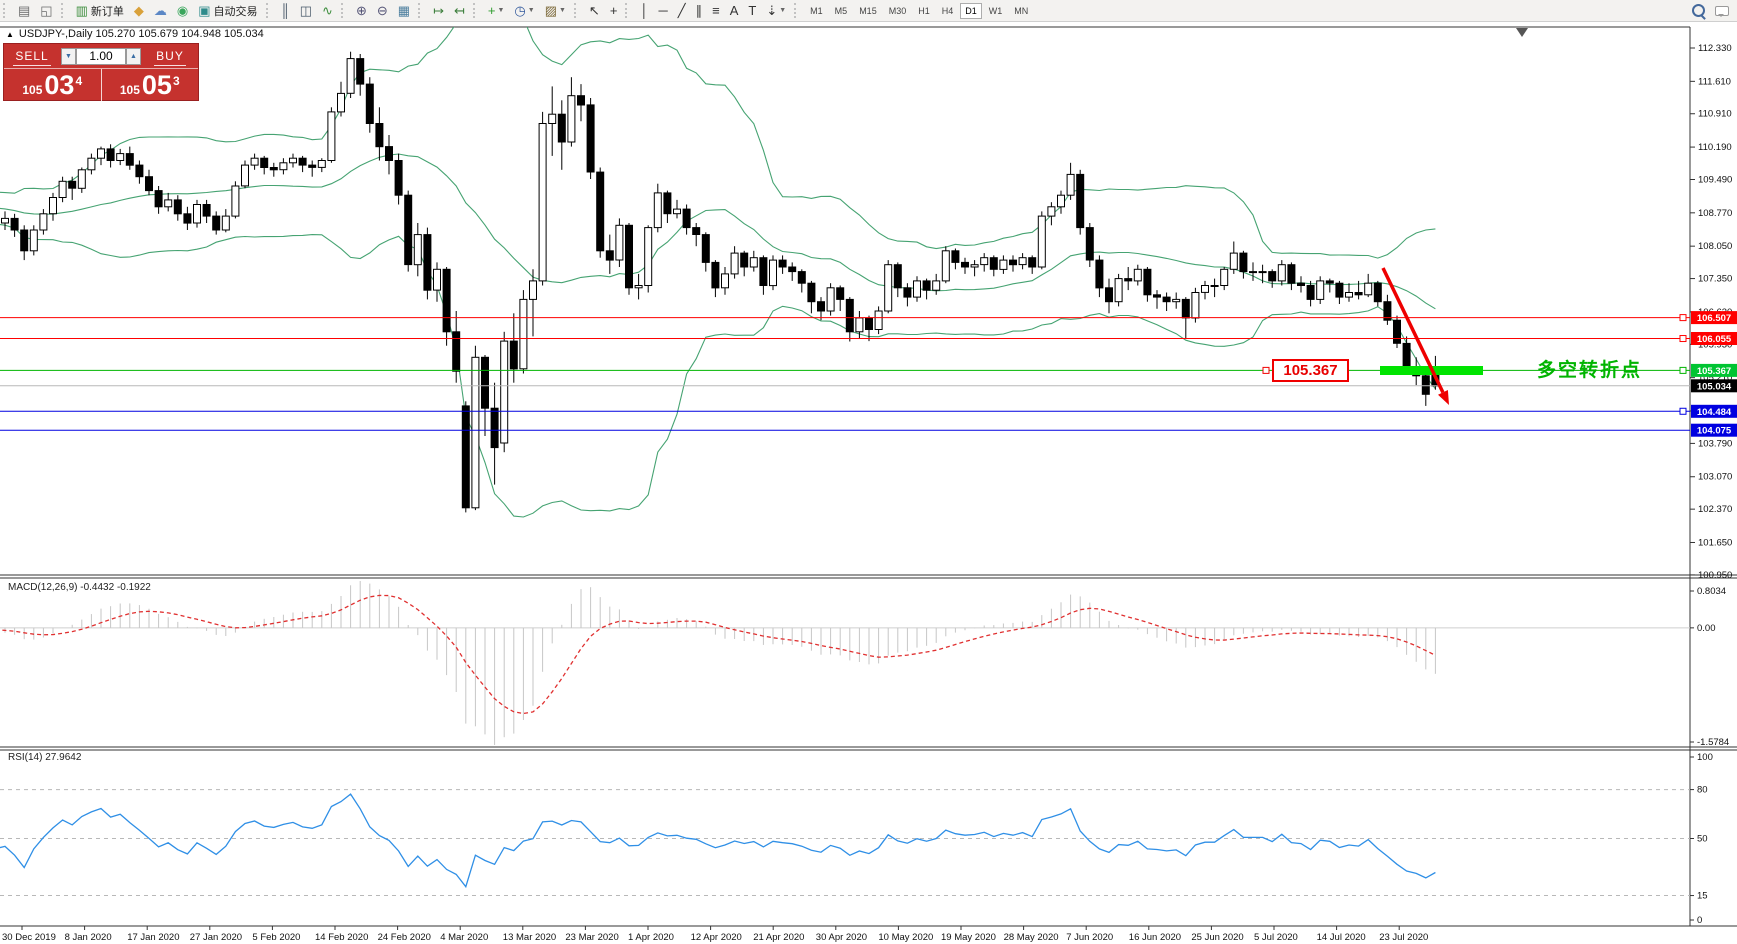 The height and width of the screenshot is (944, 1737). What do you see at coordinates (149, 85) in the screenshot?
I see `buy-price: 105 05 3` at bounding box center [149, 85].